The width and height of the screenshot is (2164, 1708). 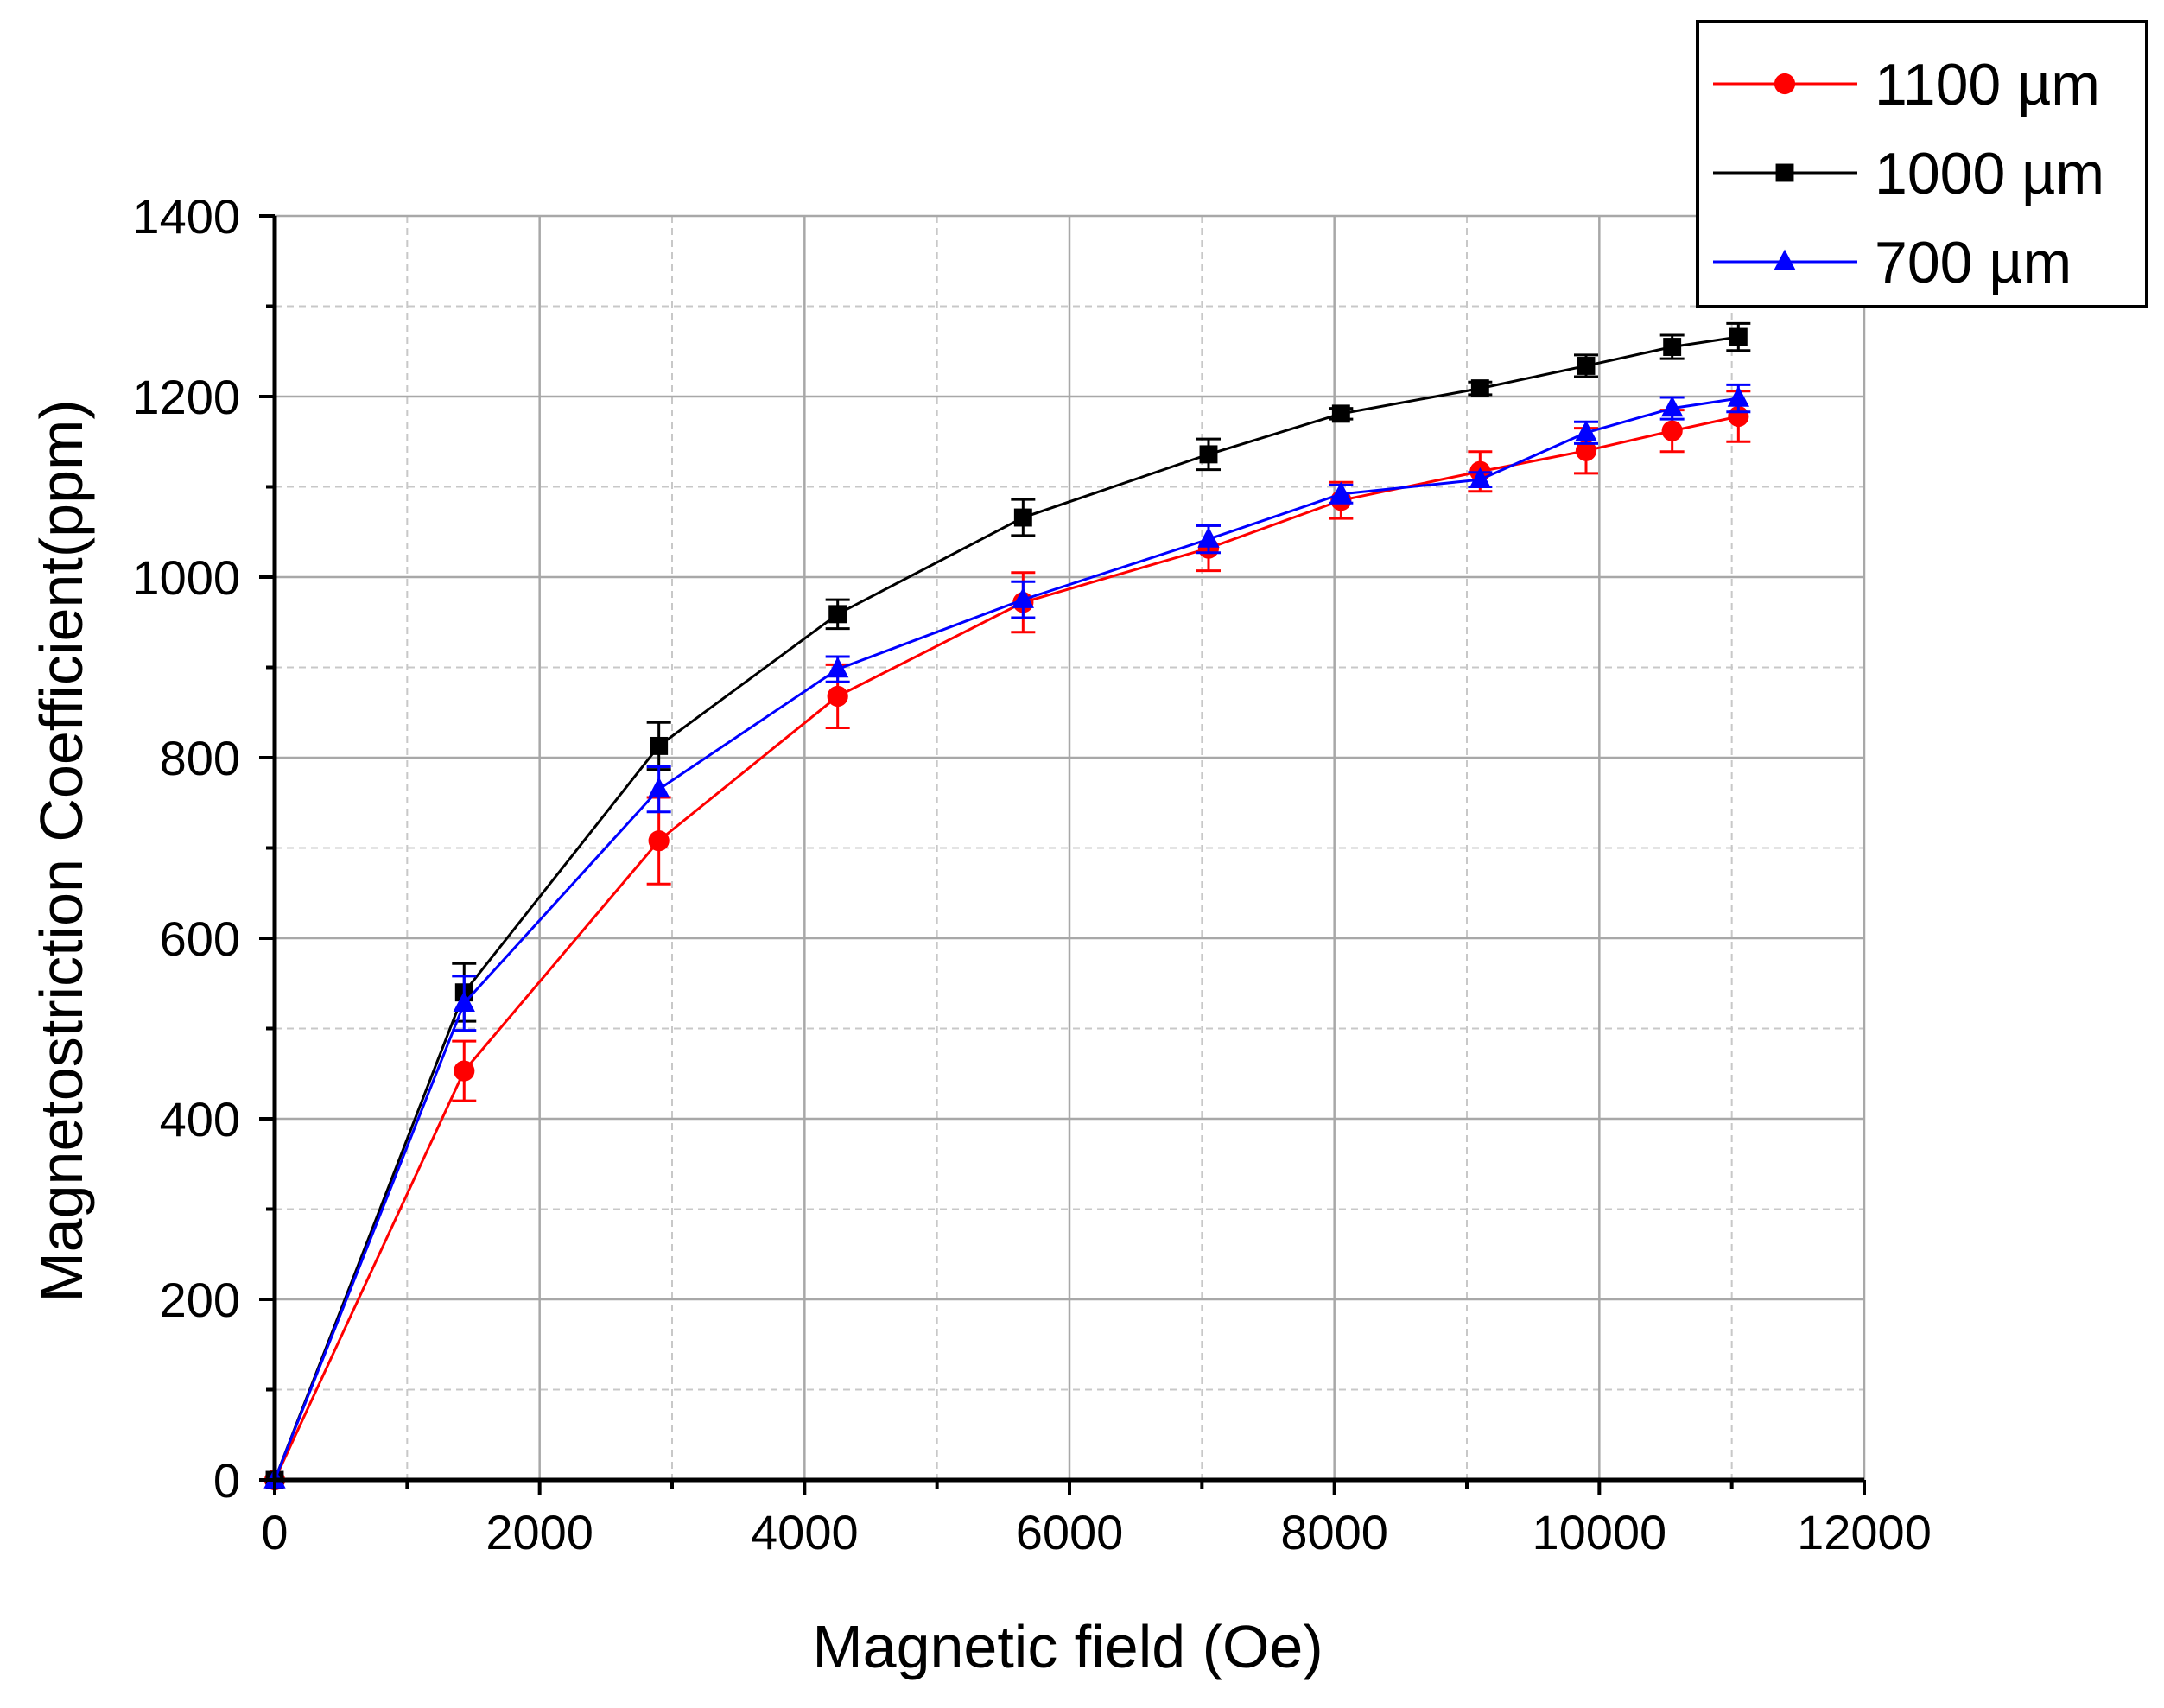 What do you see at coordinates (186, 577) in the screenshot?
I see `y-tick-label: 1000` at bounding box center [186, 577].